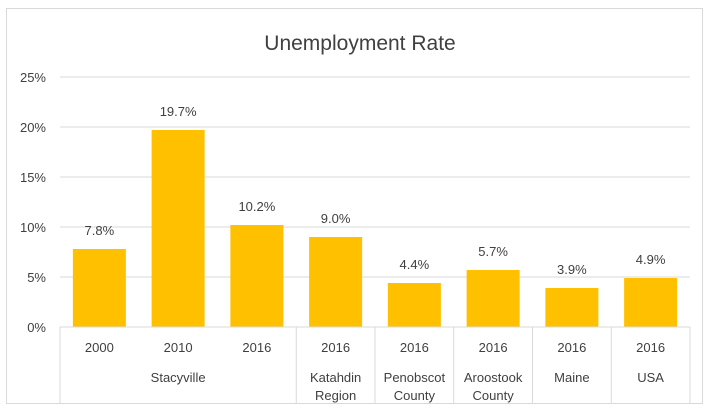 This screenshot has height=411, width=710. I want to click on x-tick-label: 2010, so click(178, 347).